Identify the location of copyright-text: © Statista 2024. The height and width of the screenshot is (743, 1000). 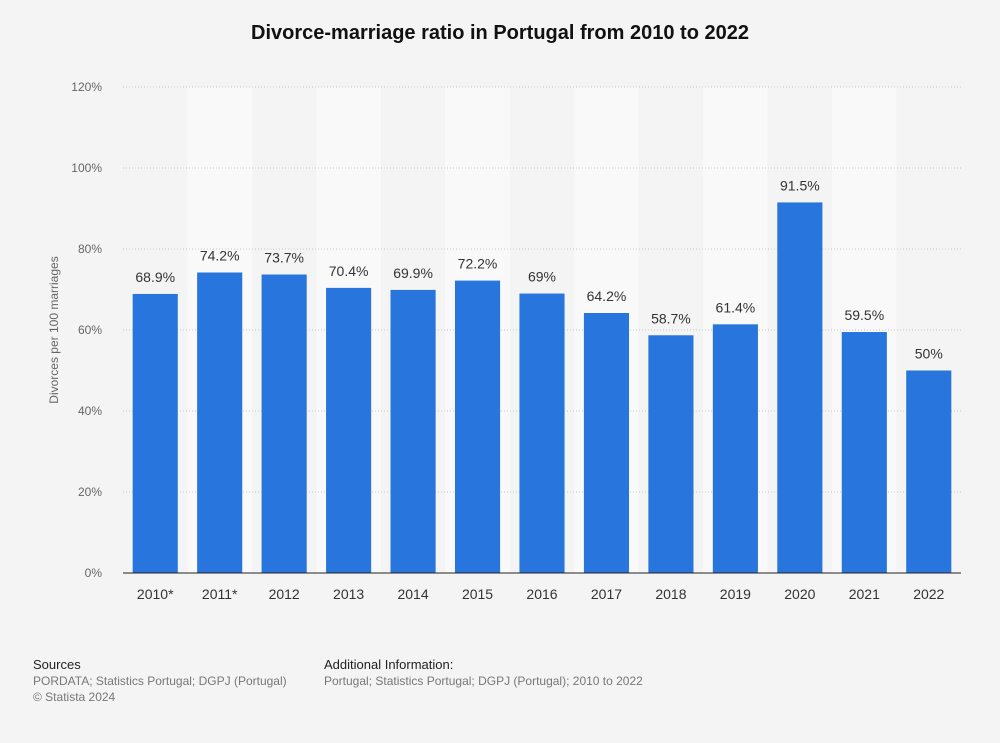
(74, 697).